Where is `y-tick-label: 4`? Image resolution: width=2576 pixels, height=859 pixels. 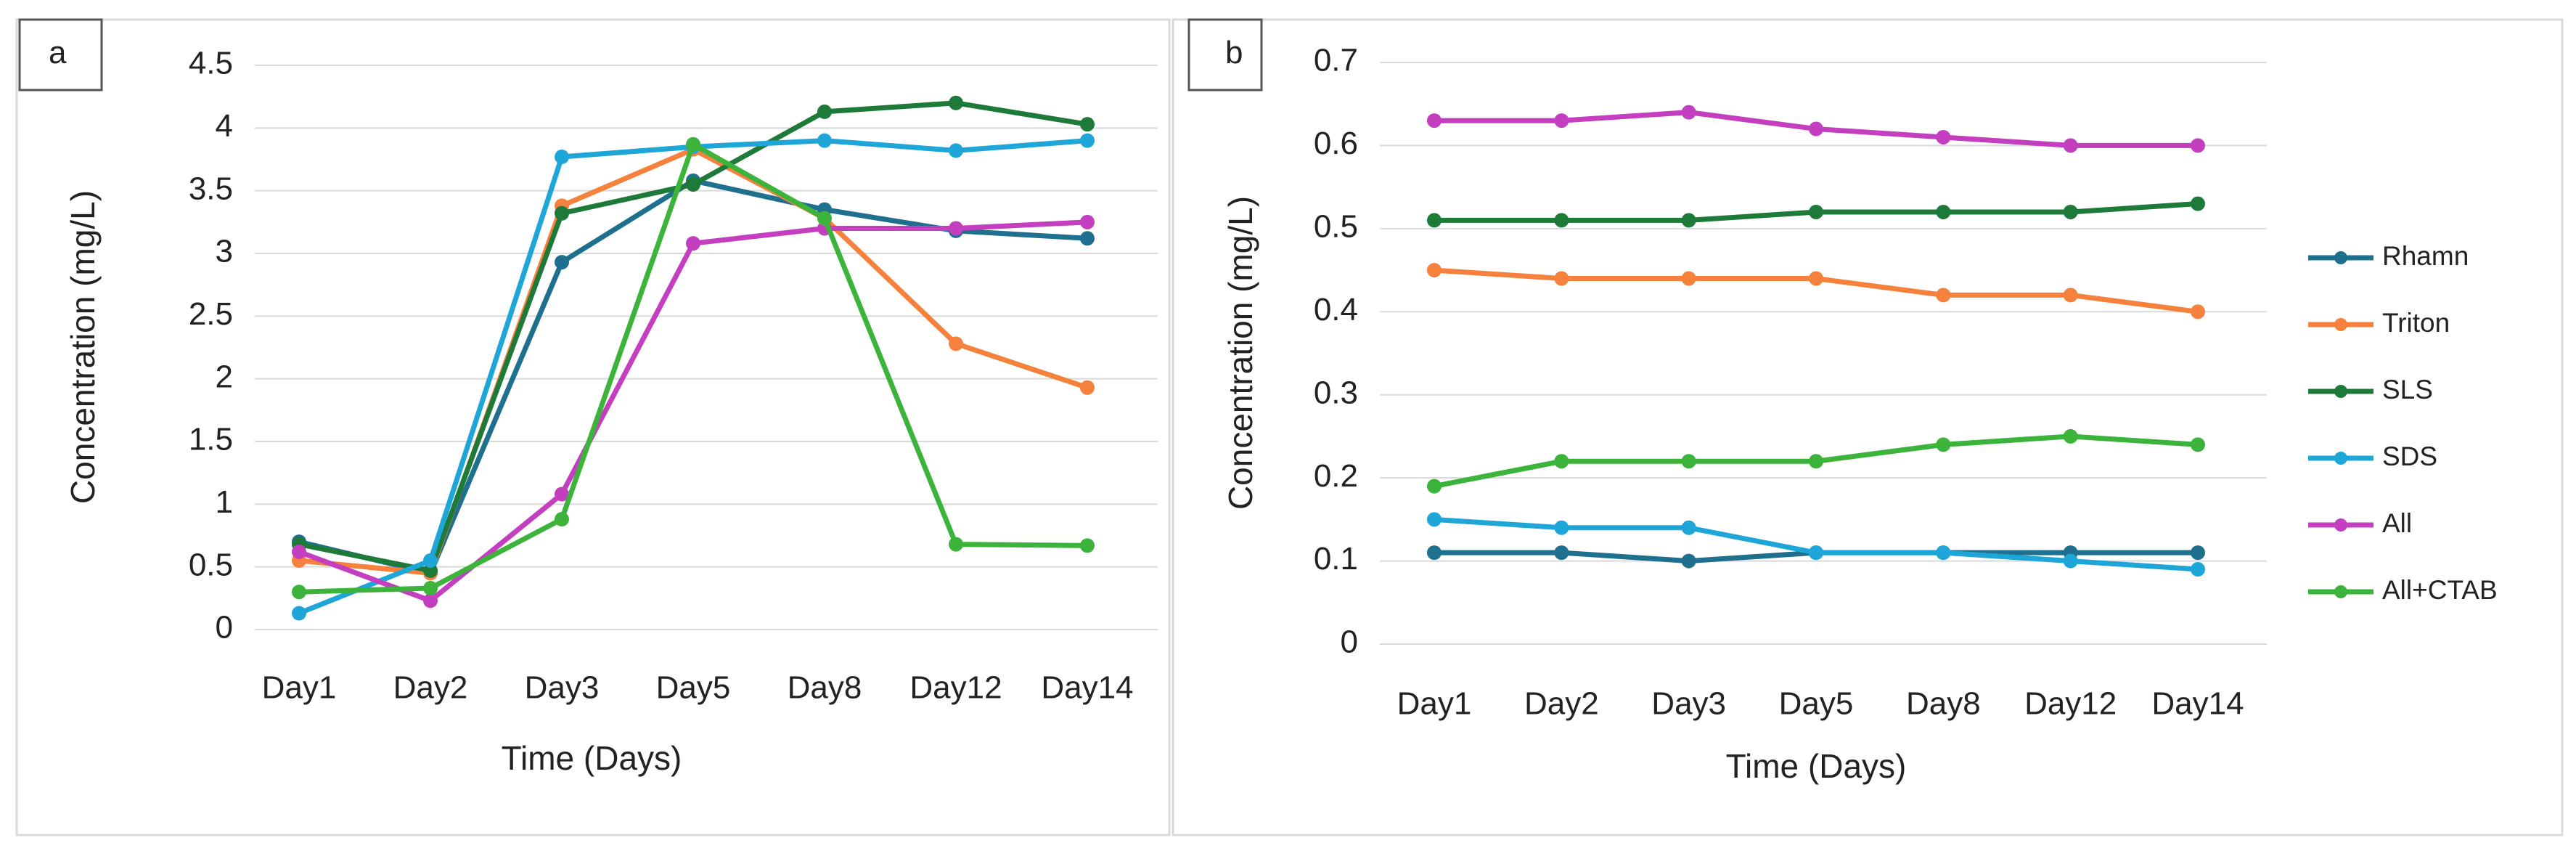
y-tick-label: 4 is located at coordinates (225, 126).